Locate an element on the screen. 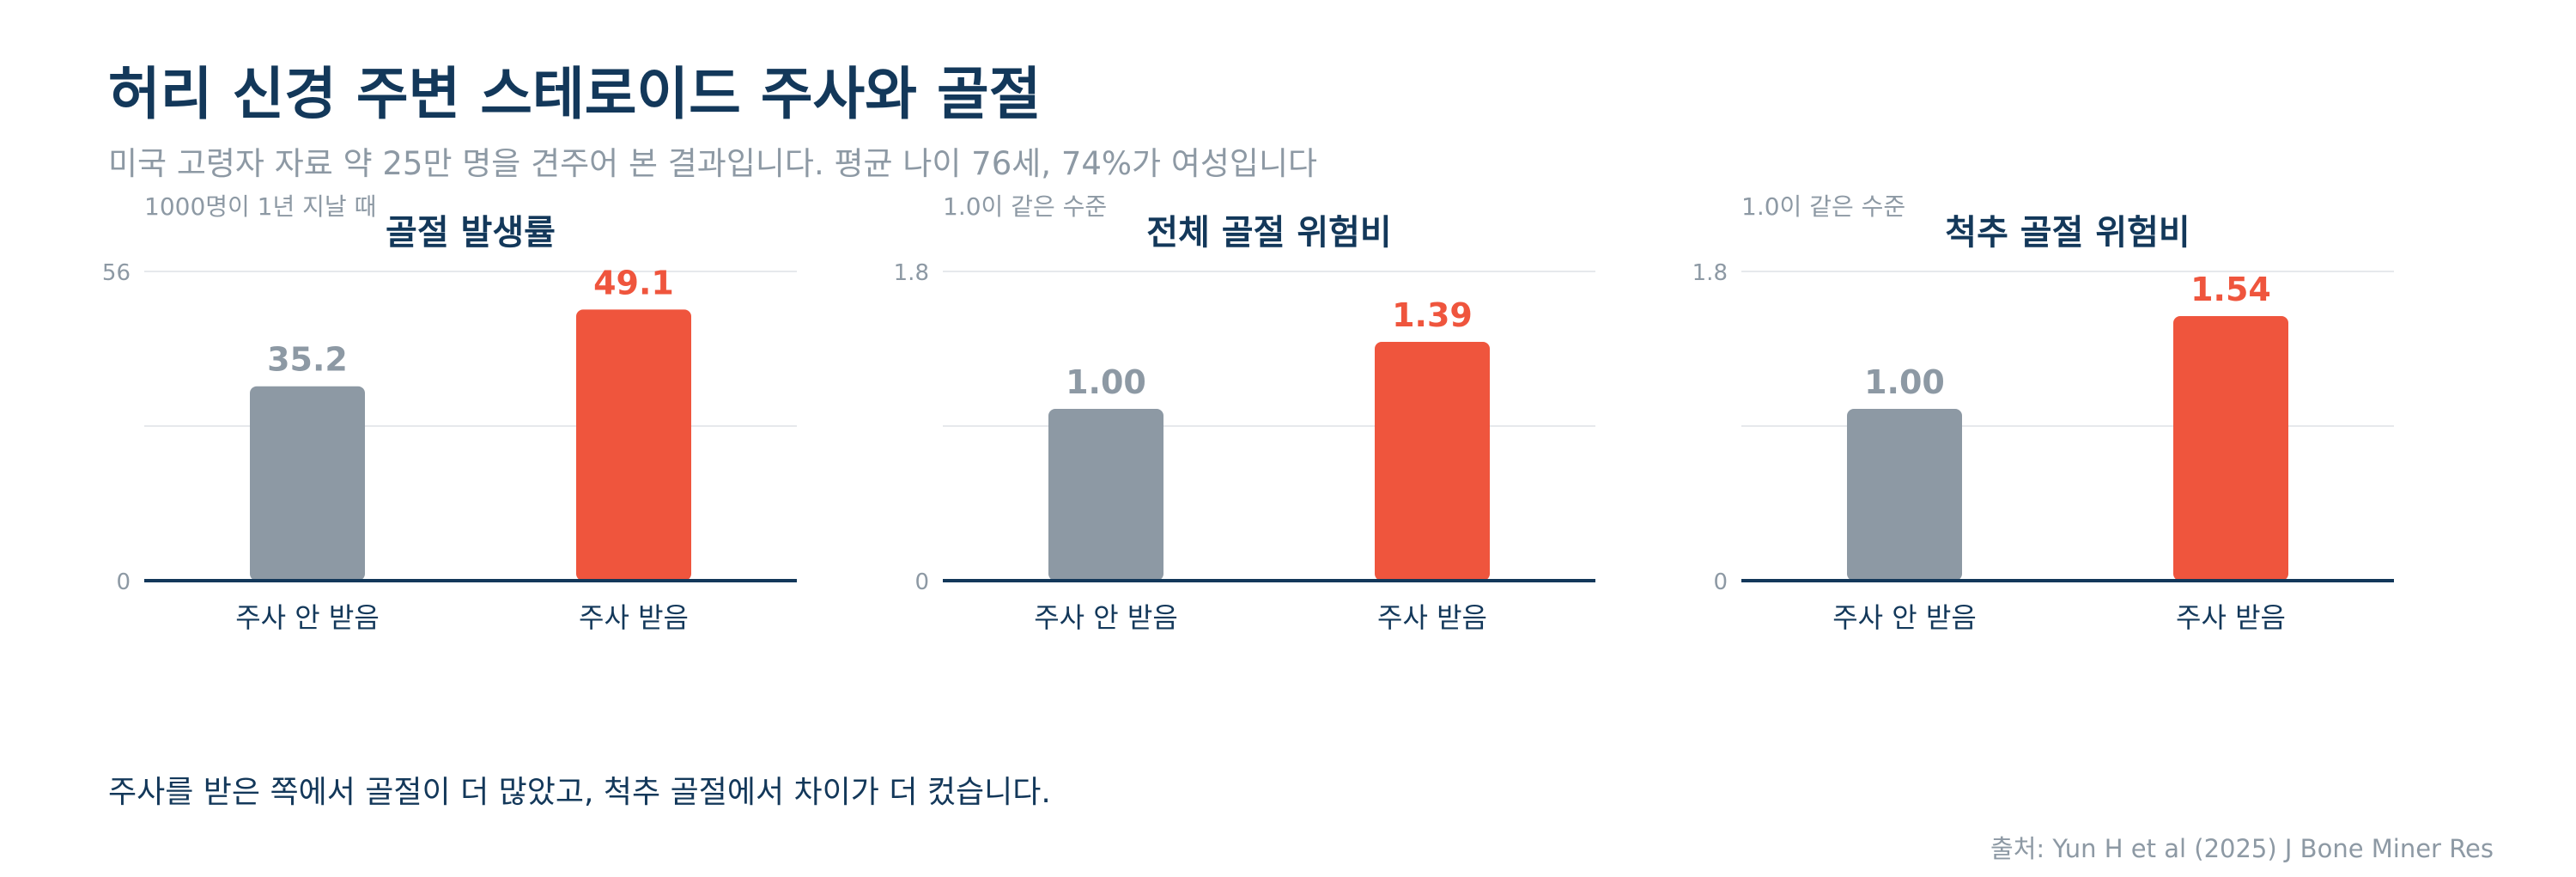  bar-value-label: 49.1 is located at coordinates (633, 282).